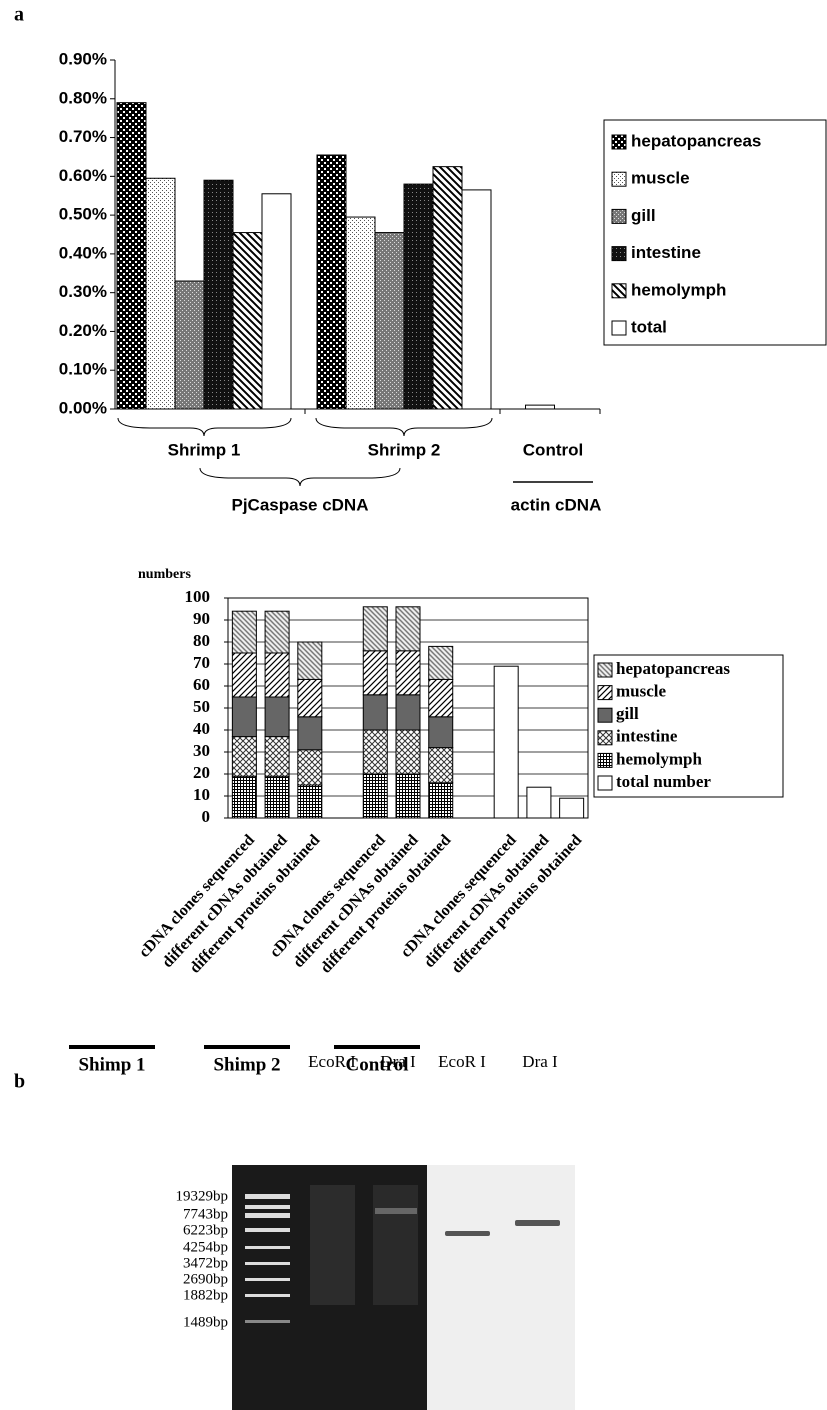 This screenshot has width=827, height=1410. What do you see at coordinates (19, 15) in the screenshot?
I see `panel-label: a` at bounding box center [19, 15].